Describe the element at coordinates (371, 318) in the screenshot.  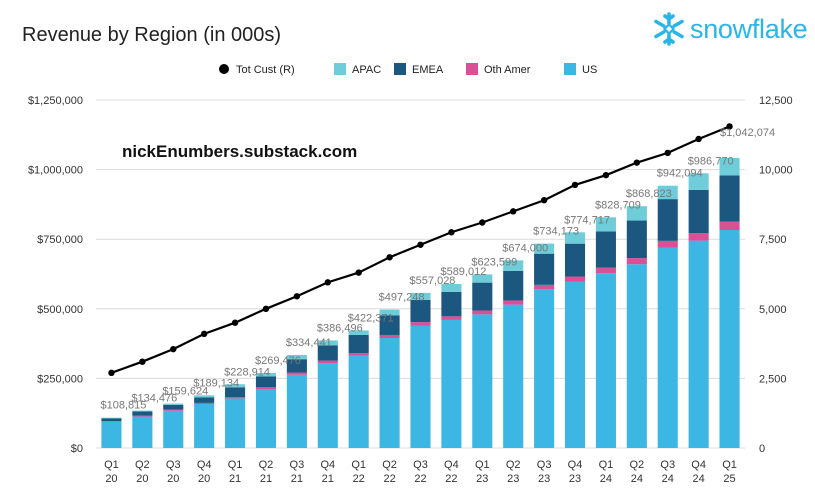
I see `total-label: $422,371` at that location.